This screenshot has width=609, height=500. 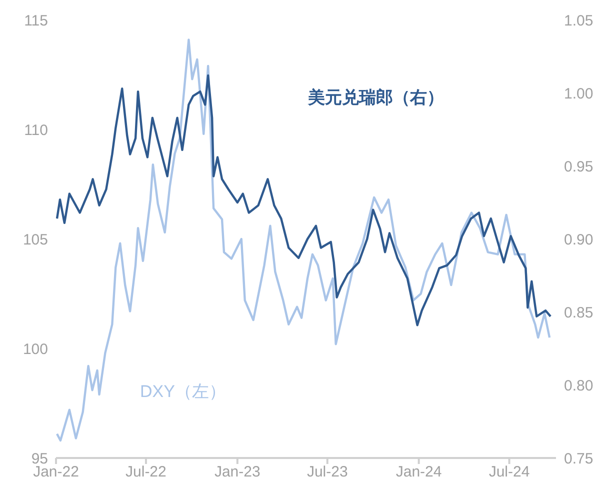 I want to click on text: 美元兑瑞郎（右）, so click(x=376, y=98).